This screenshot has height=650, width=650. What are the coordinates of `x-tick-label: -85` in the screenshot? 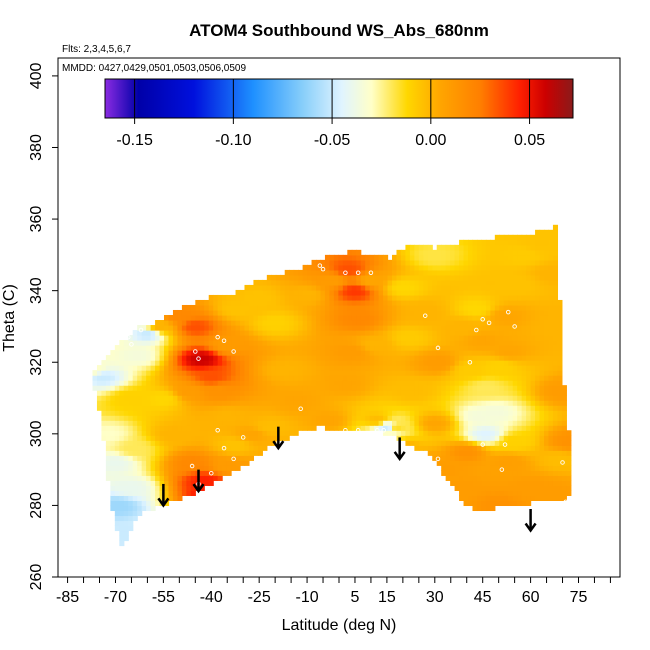 It's located at (67, 597).